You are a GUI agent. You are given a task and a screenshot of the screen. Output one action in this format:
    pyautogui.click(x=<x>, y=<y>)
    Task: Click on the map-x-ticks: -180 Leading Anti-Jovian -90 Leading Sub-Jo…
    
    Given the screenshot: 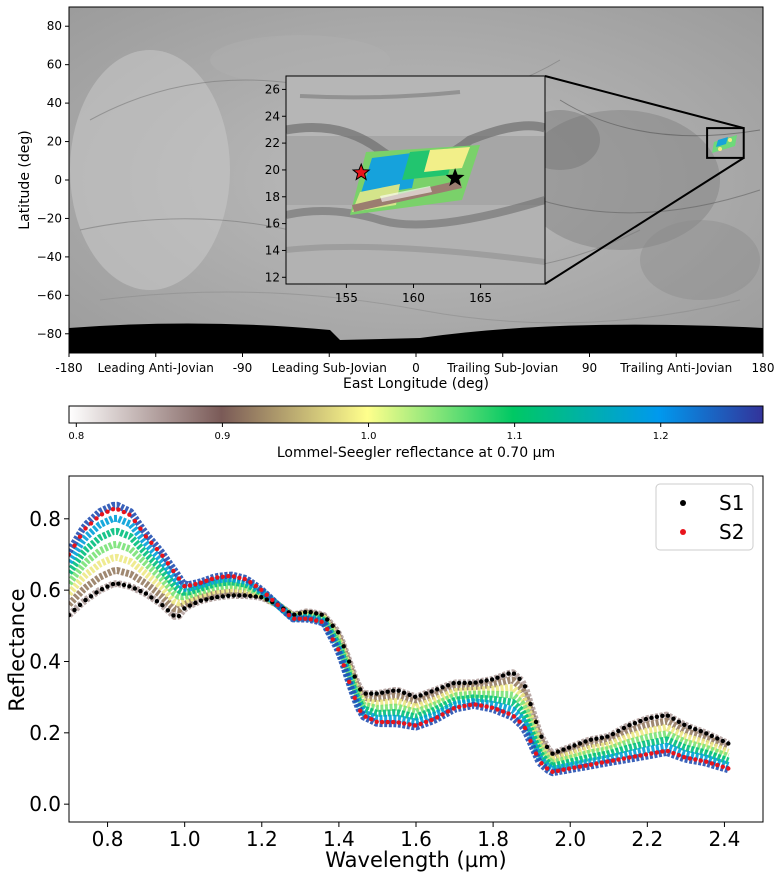 What is the action you would take?
    pyautogui.click(x=414, y=364)
    